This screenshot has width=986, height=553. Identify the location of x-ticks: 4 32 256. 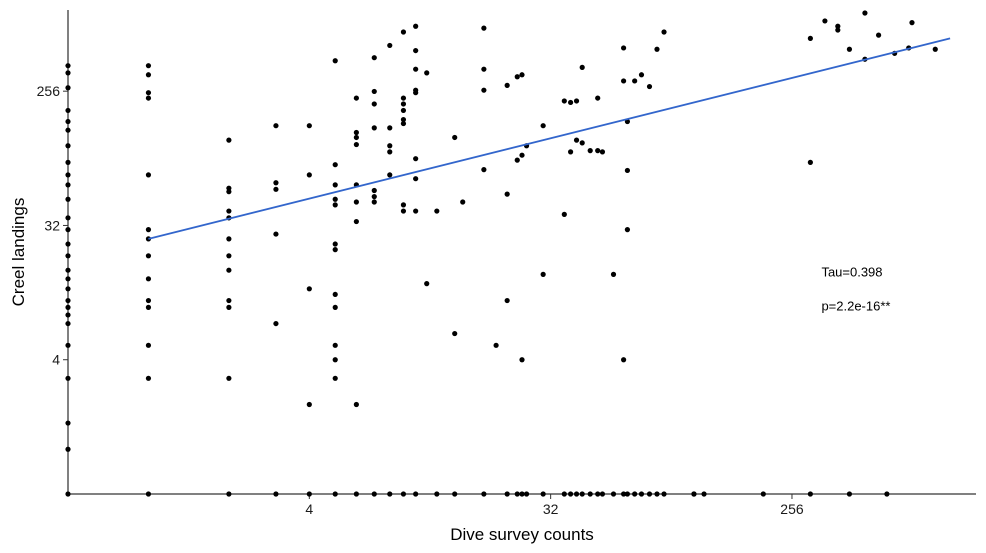
(554, 505).